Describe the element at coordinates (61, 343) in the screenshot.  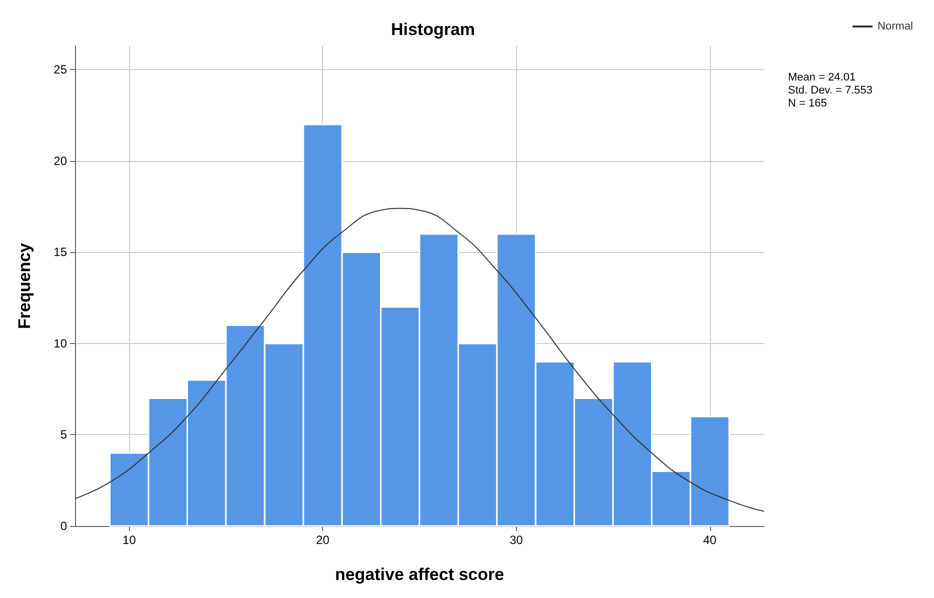
I see `y-tick-label: 10` at that location.